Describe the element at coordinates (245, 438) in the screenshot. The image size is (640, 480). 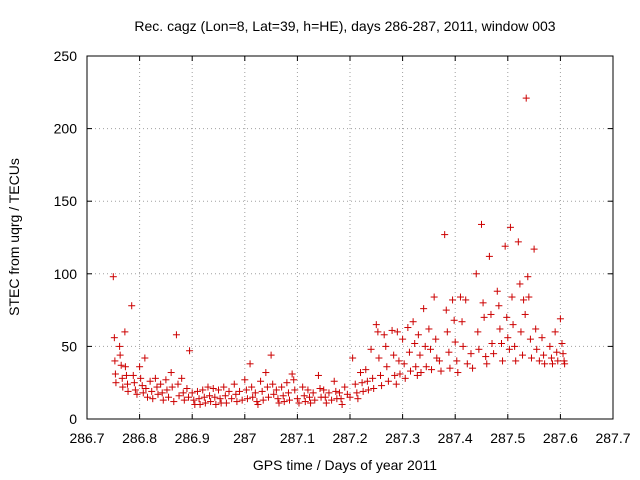
I see `x-tick-label: 287` at that location.